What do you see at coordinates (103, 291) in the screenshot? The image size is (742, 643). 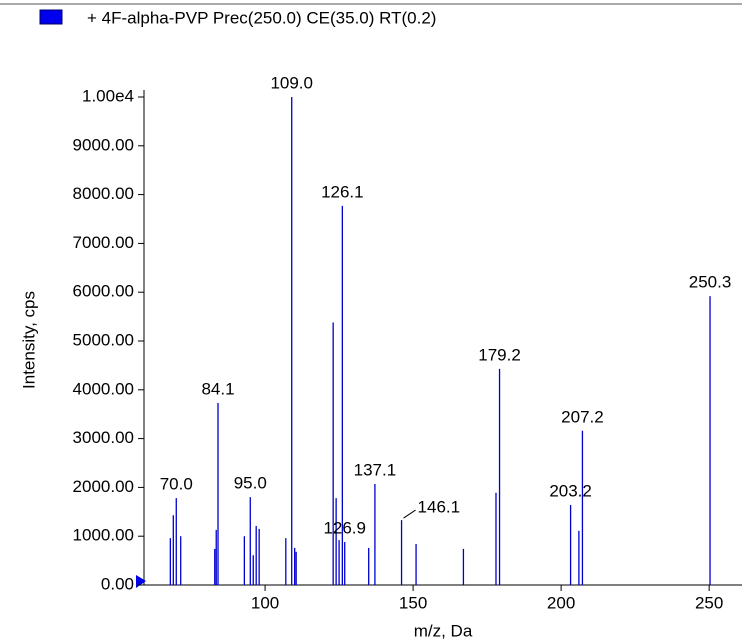 I see `y-tick-label: 6000.00` at bounding box center [103, 291].